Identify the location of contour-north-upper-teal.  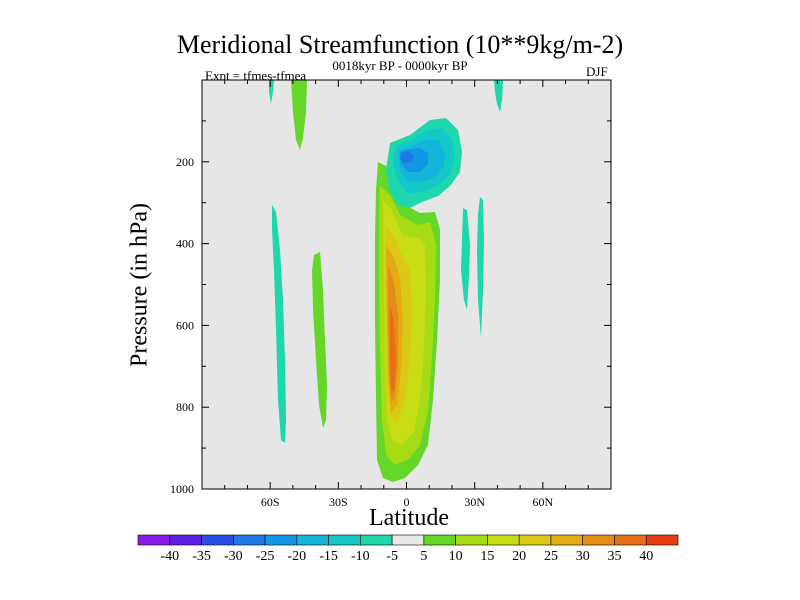
(498, 96).